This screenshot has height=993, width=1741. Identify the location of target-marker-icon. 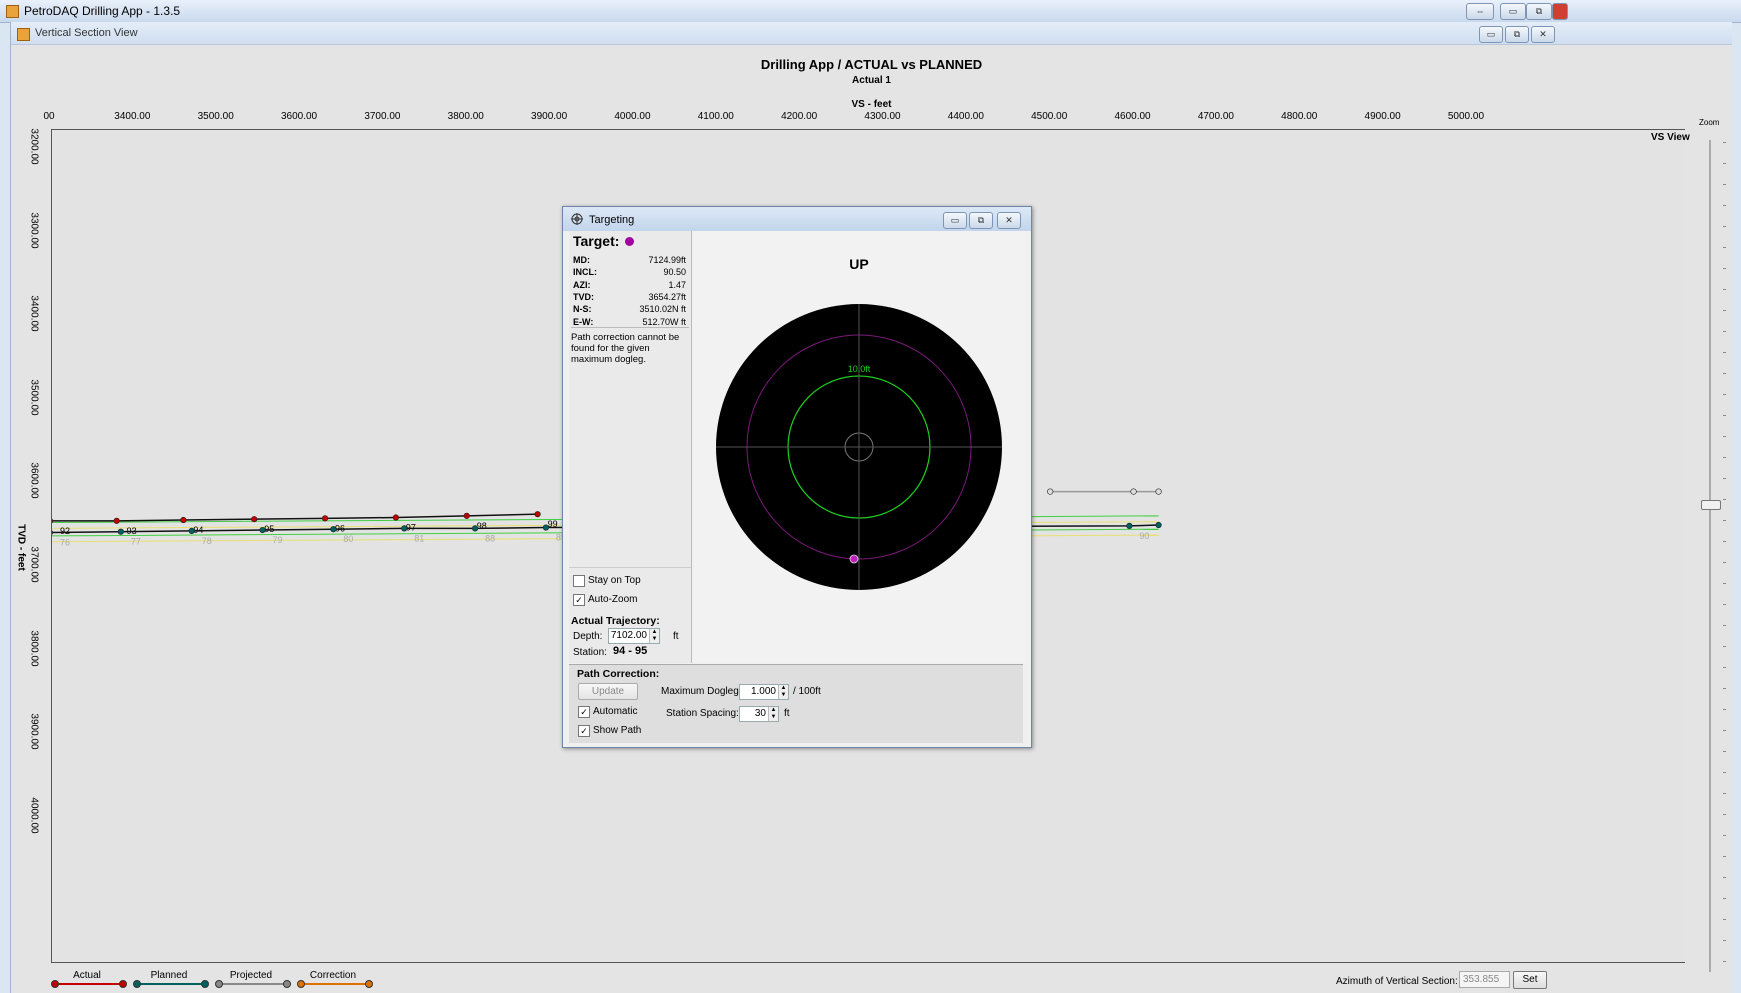
(629, 241).